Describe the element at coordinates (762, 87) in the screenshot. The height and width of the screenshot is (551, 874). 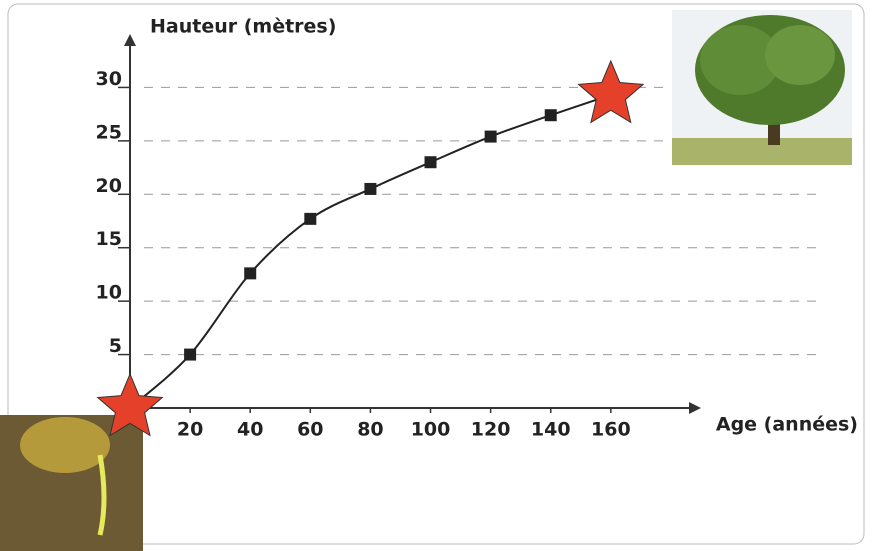
I see `tree-photo` at that location.